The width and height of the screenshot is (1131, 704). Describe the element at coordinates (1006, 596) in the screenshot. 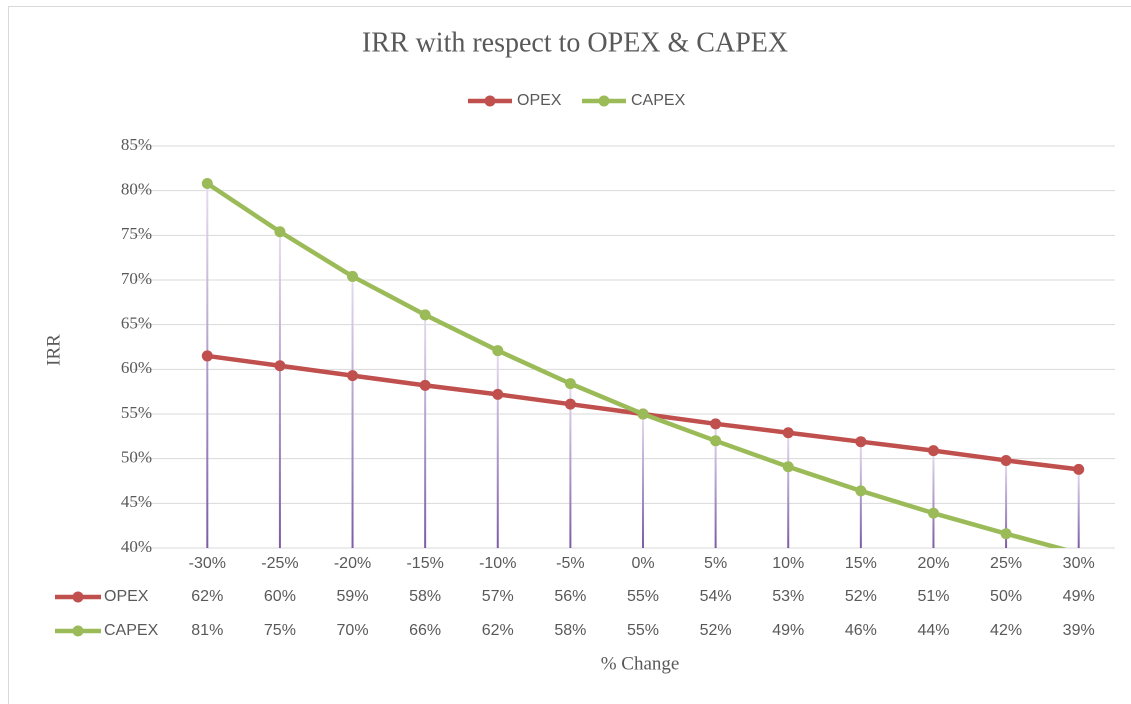

I see `table-value: 50%` at that location.